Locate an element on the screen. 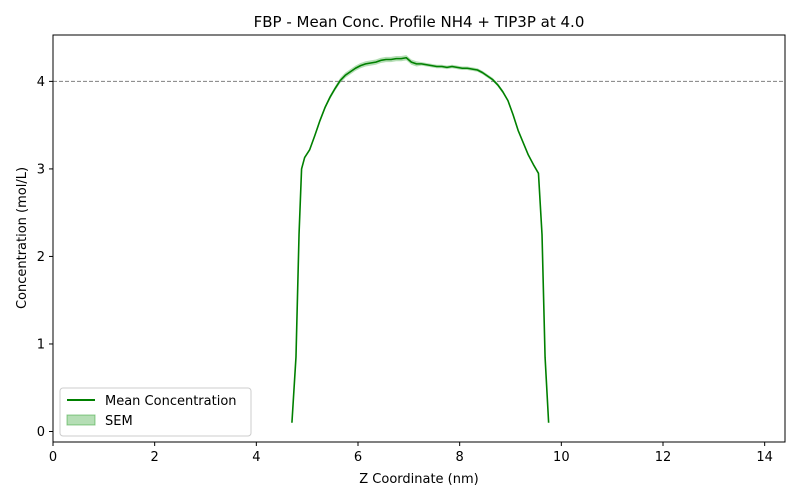 The height and width of the screenshot is (500, 800). x-tick-label: 0 is located at coordinates (53, 457).